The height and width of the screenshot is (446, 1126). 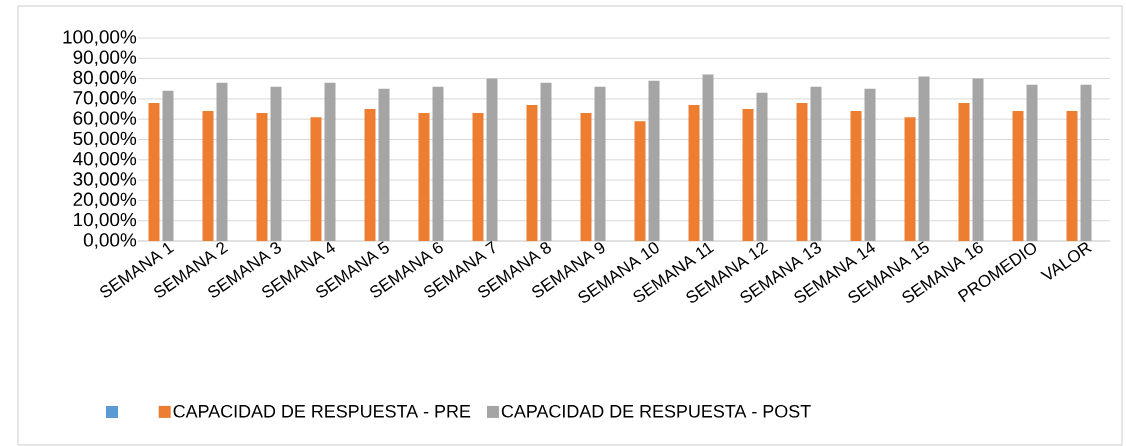 I want to click on y-tick-label: 60,00%, so click(x=105, y=119).